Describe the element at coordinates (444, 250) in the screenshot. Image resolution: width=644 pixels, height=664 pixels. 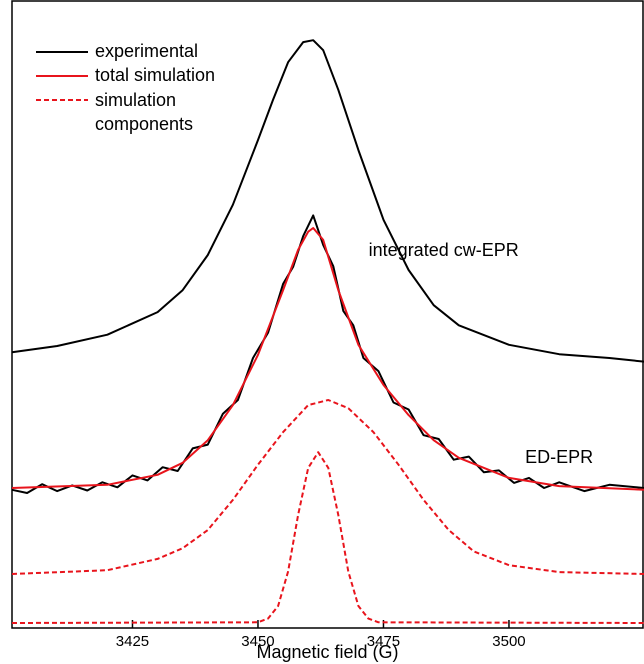
I see `annotation: integrated cw-EPR` at that location.